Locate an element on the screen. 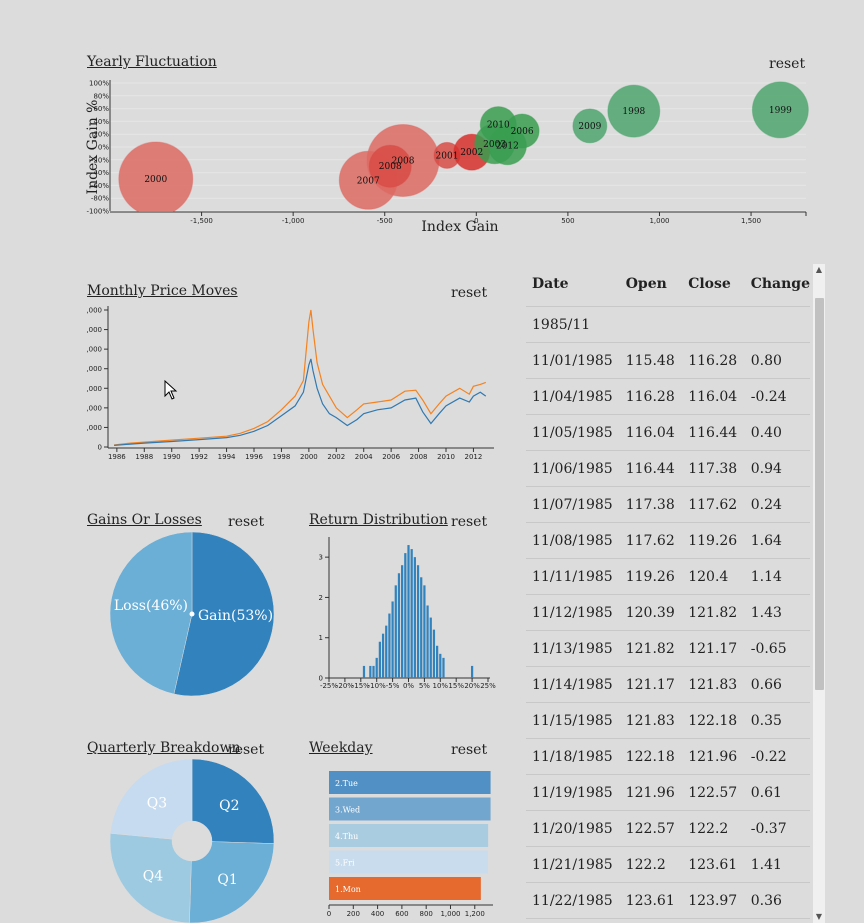  change-cell: 0.24 is located at coordinates (777, 504).